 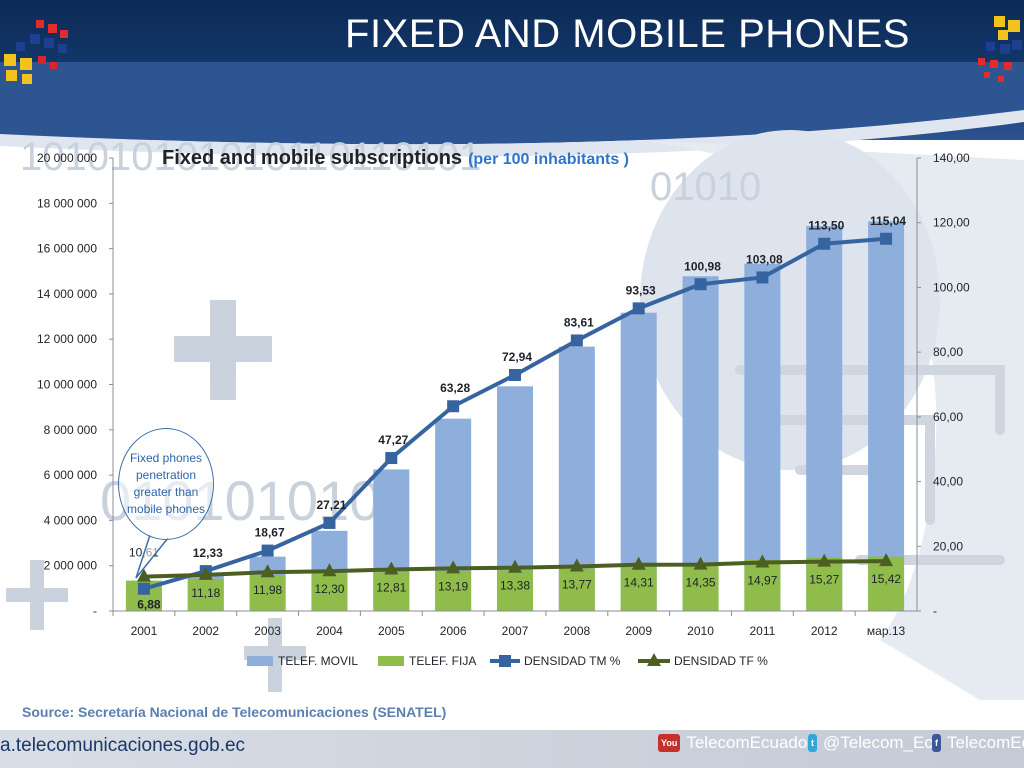 What do you see at coordinates (824, 631) in the screenshot?
I see `x-tick-label: 2012` at bounding box center [824, 631].